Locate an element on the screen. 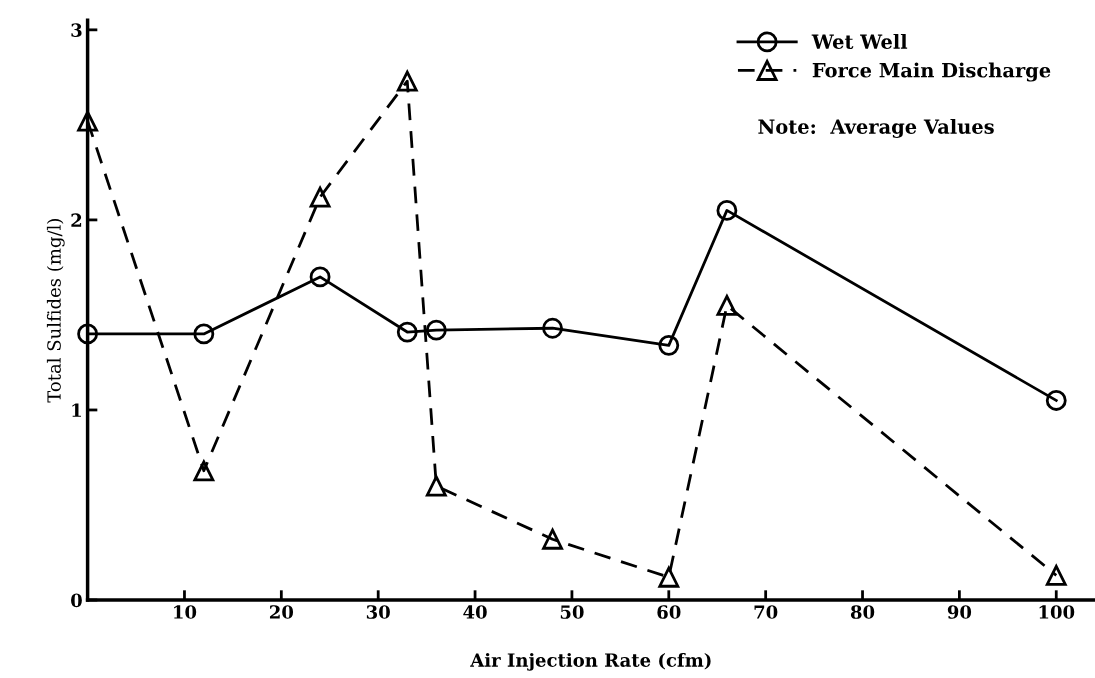  y-tick-label: 3 is located at coordinates (76, 30).